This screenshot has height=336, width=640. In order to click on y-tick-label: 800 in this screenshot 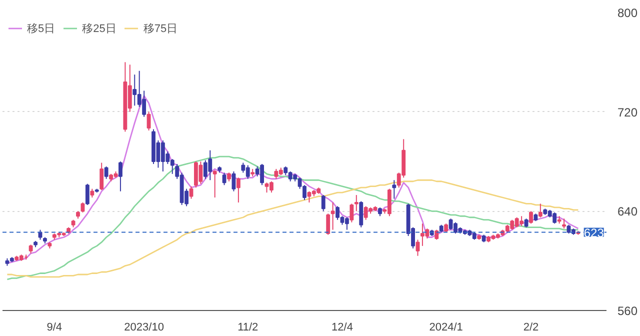, I will do `click(628, 13)`.